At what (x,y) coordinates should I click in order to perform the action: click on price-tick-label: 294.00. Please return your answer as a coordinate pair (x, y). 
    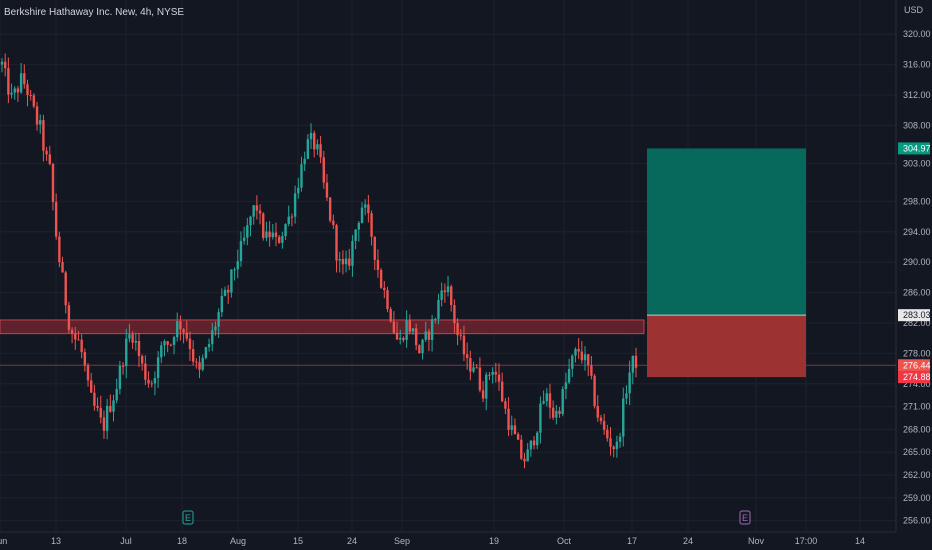
    Looking at the image, I should click on (917, 232).